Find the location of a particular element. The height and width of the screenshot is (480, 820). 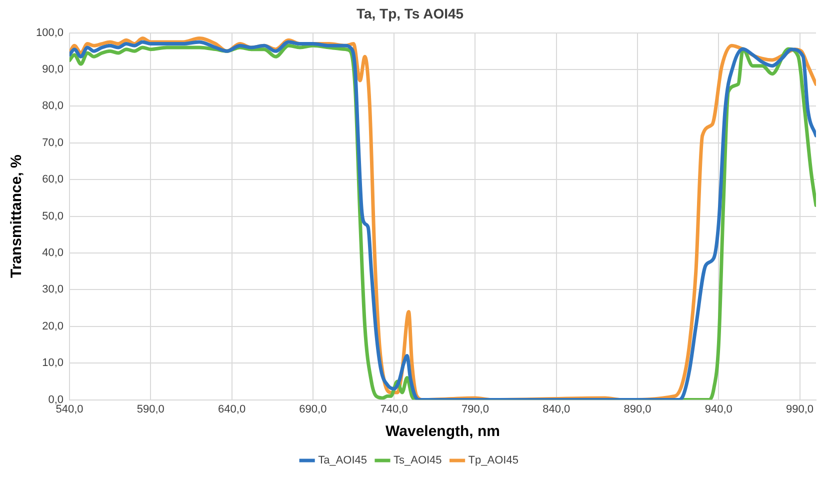

x-tick-label: 740,0 is located at coordinates (394, 409).